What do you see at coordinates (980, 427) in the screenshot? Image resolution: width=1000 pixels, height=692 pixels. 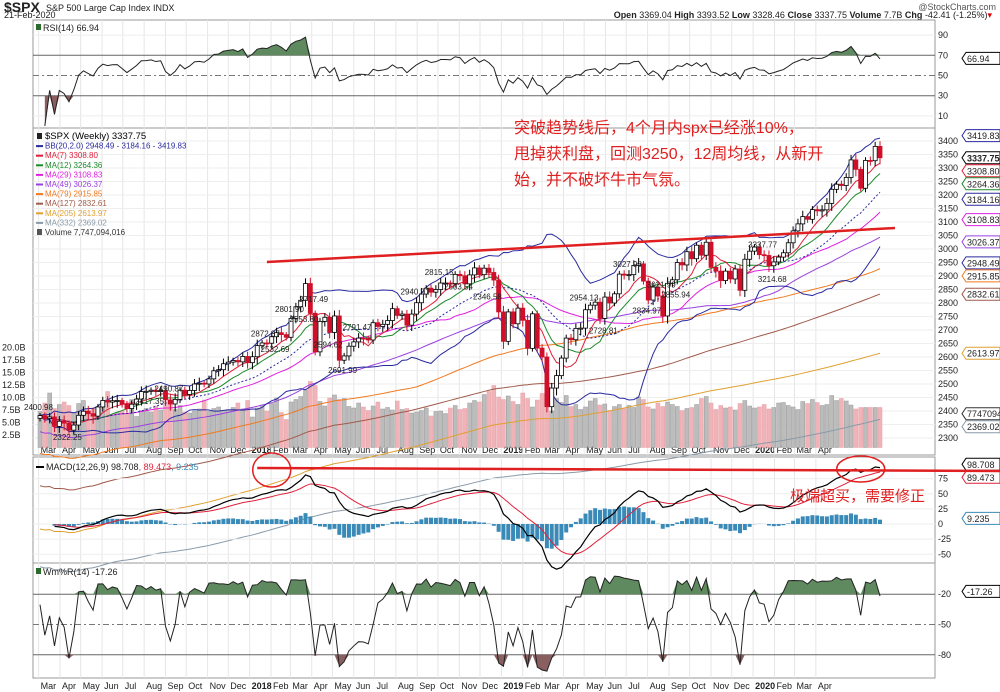 I see `price-tag: 2369.02` at bounding box center [980, 427].